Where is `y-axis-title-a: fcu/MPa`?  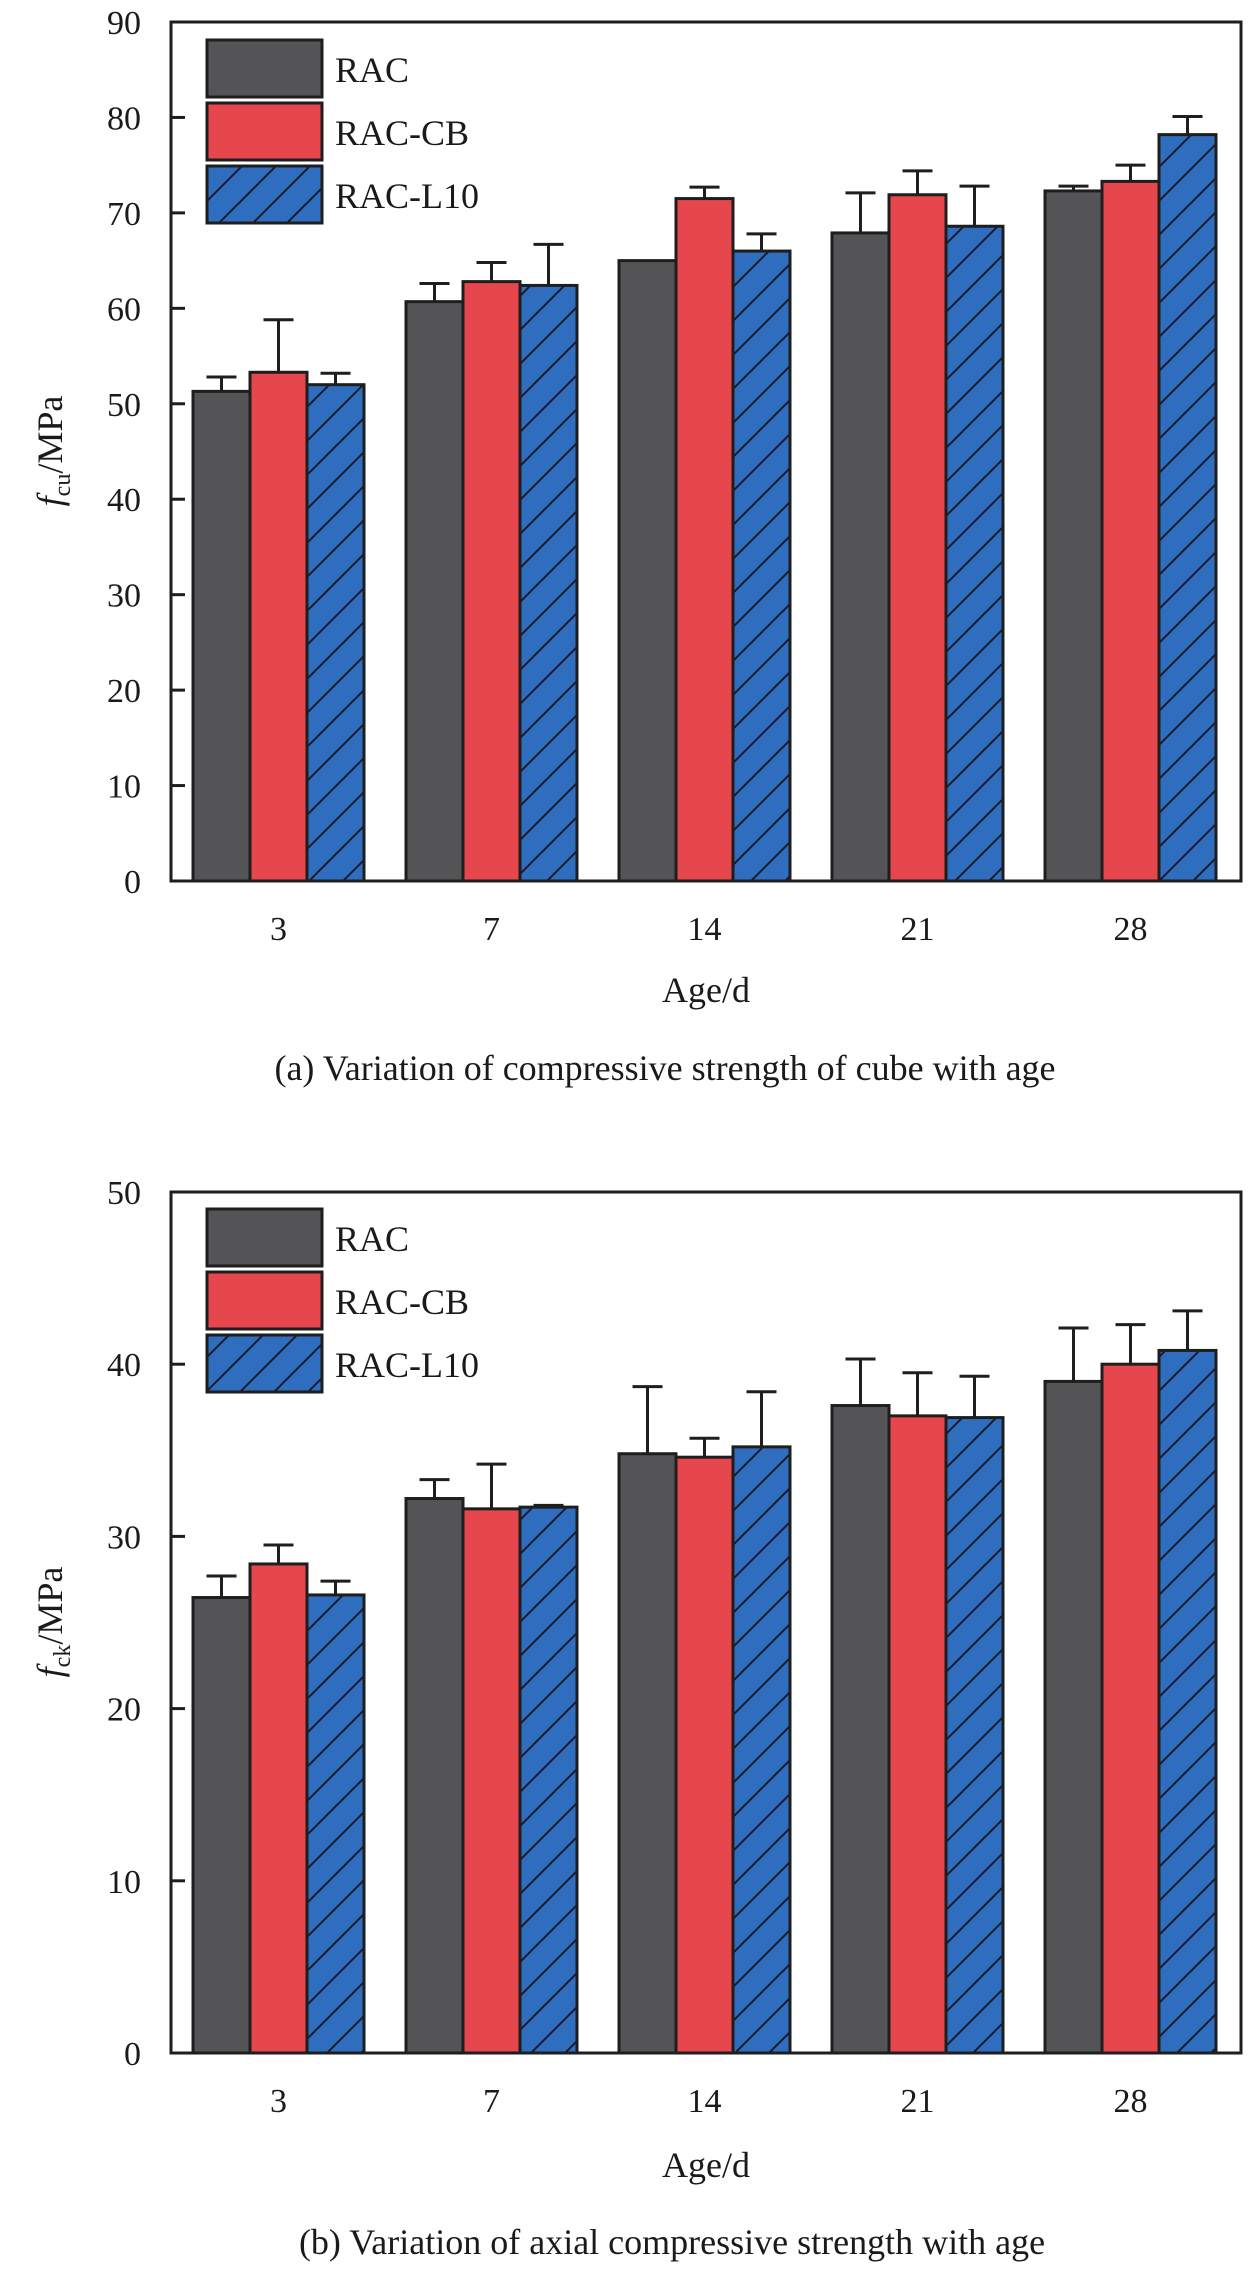 y-axis-title-a: fcu/MPa is located at coordinates (53, 451).